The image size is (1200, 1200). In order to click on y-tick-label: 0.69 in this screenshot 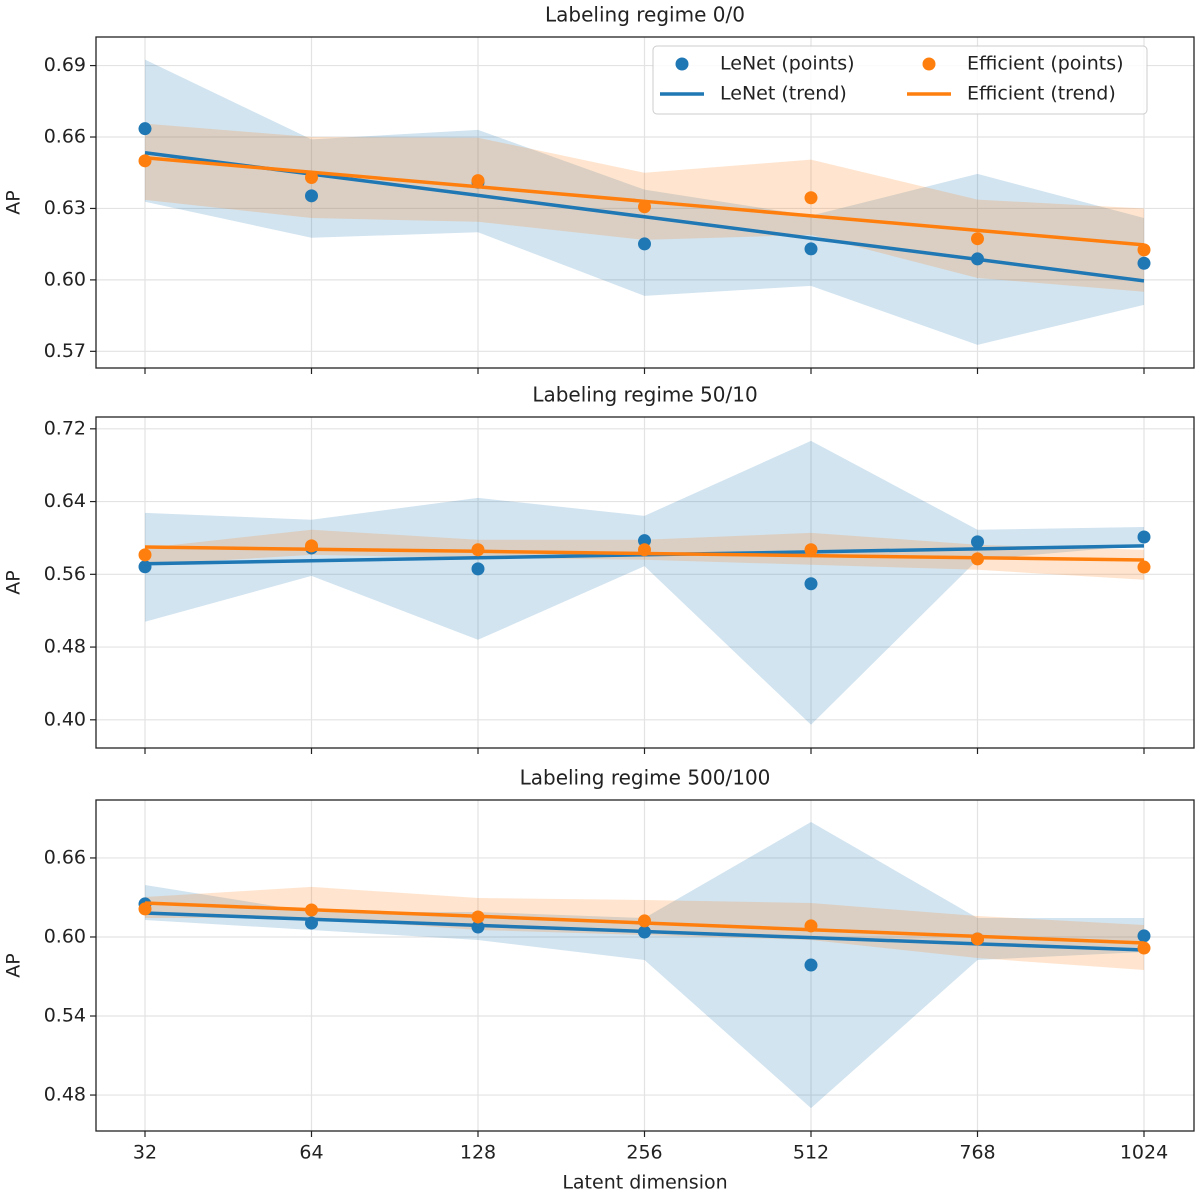, I will do `click(65, 65)`.